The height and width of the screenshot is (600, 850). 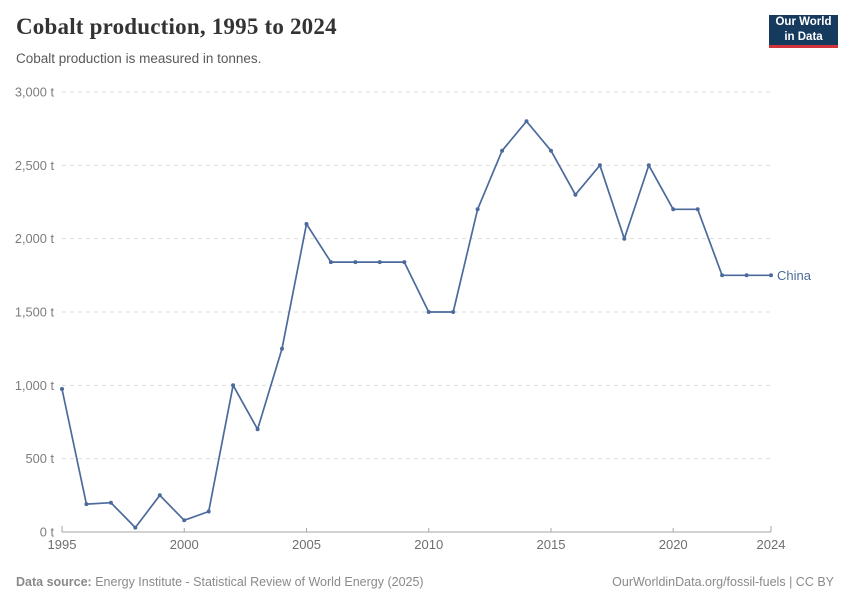 I want to click on x-axis-tick-label: 2015, so click(x=551, y=544).